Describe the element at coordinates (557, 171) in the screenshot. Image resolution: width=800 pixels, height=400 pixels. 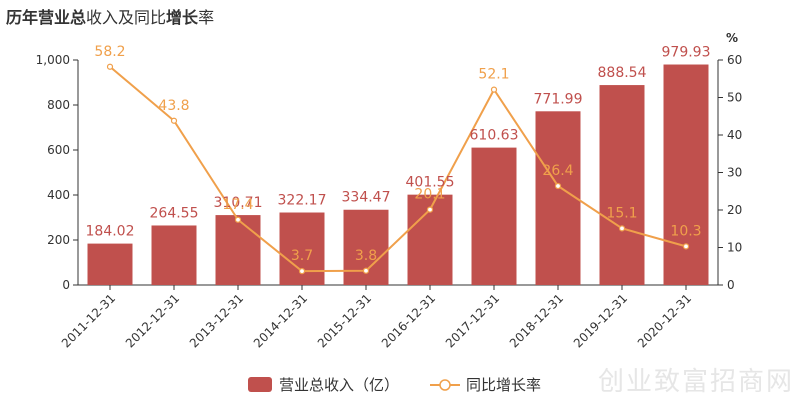
I see `line-value-label: 26.4` at that location.